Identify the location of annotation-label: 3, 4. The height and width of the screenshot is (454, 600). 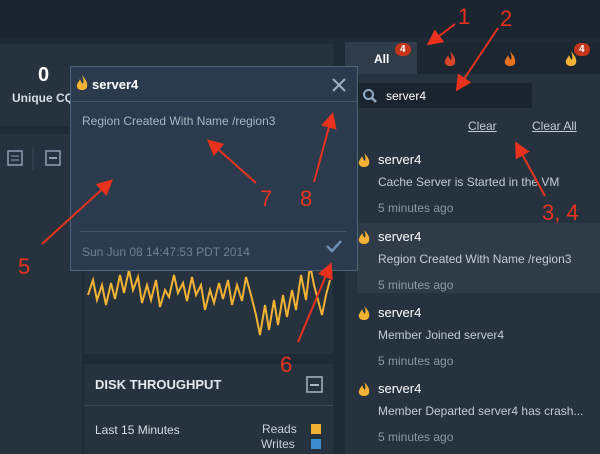
(560, 212).